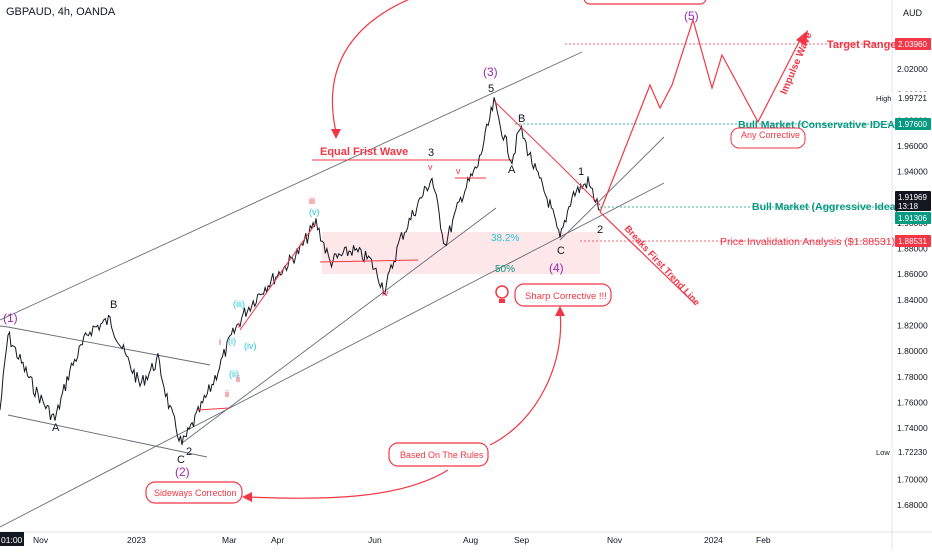  What do you see at coordinates (461, 253) in the screenshot?
I see `fib-zone` at bounding box center [461, 253].